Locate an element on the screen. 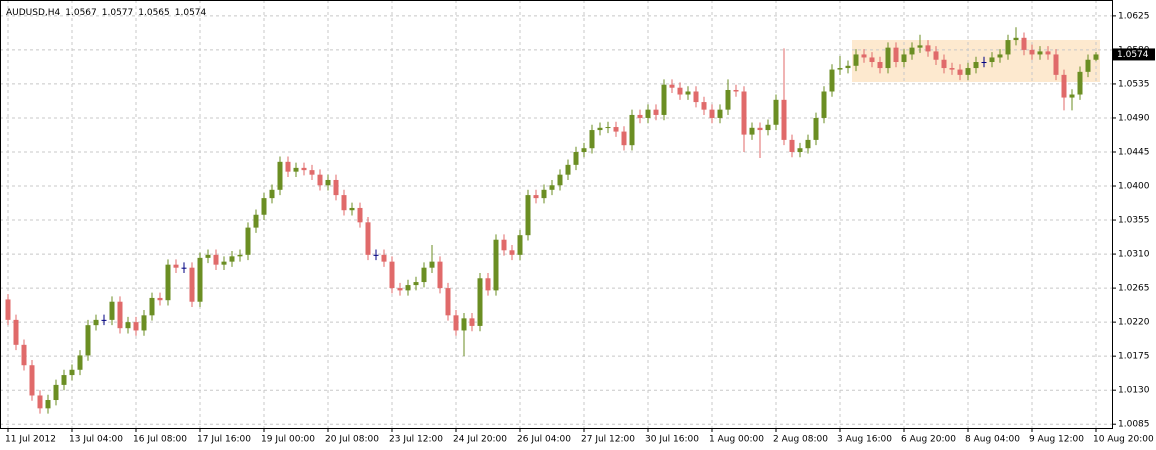 The width and height of the screenshot is (1156, 450). ohlc-low: 1.0565 is located at coordinates (154, 13).